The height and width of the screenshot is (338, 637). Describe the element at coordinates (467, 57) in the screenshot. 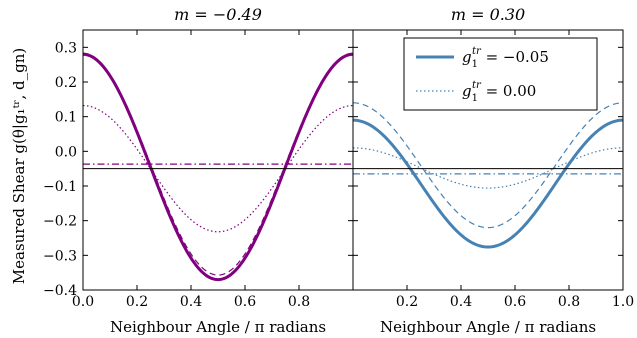

I see `legend-entry-1-base: g` at that location.